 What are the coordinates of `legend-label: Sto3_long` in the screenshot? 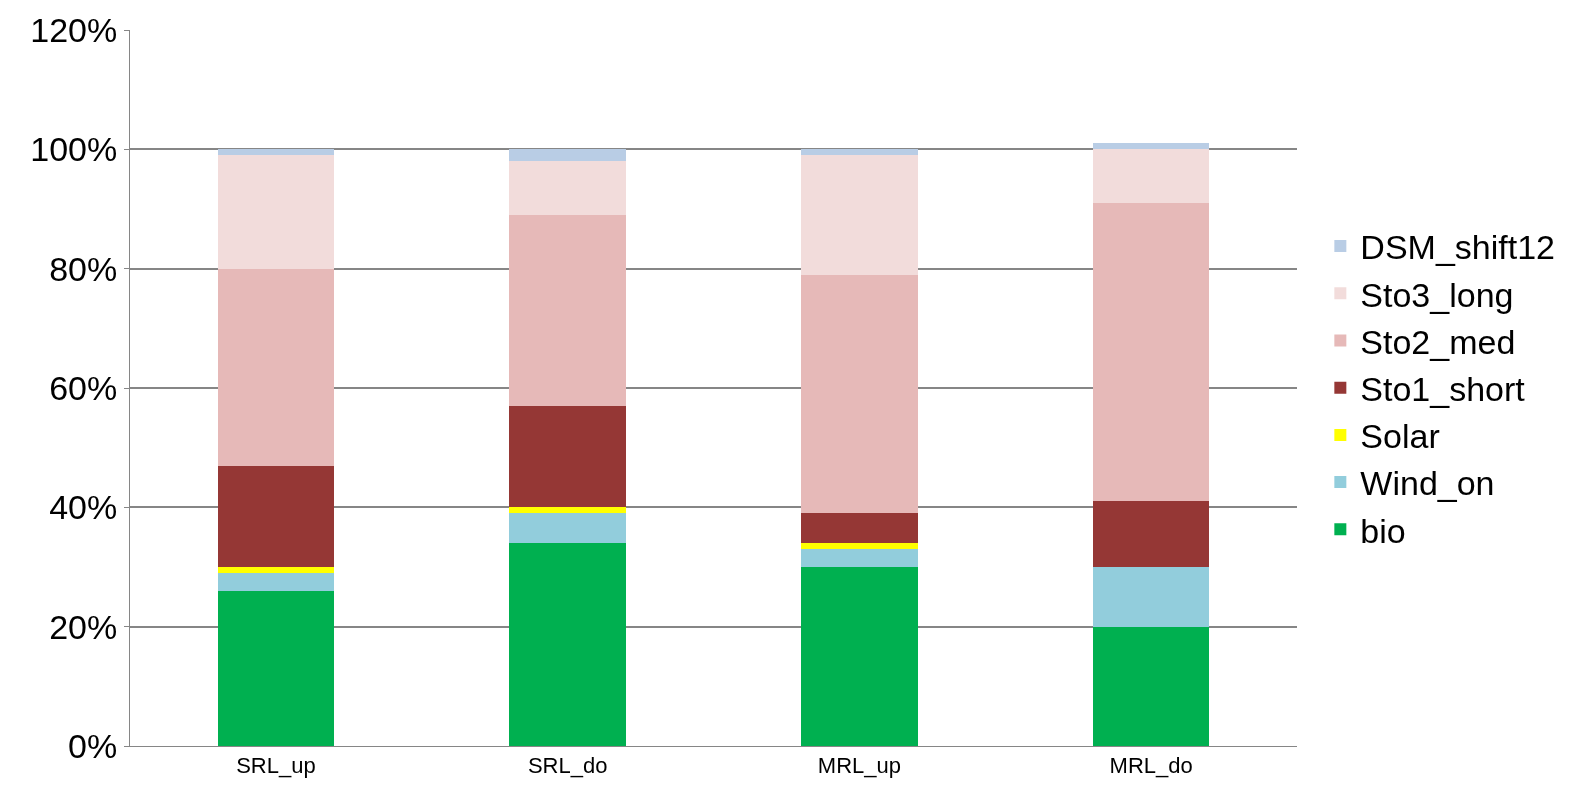 It's located at (1437, 294).